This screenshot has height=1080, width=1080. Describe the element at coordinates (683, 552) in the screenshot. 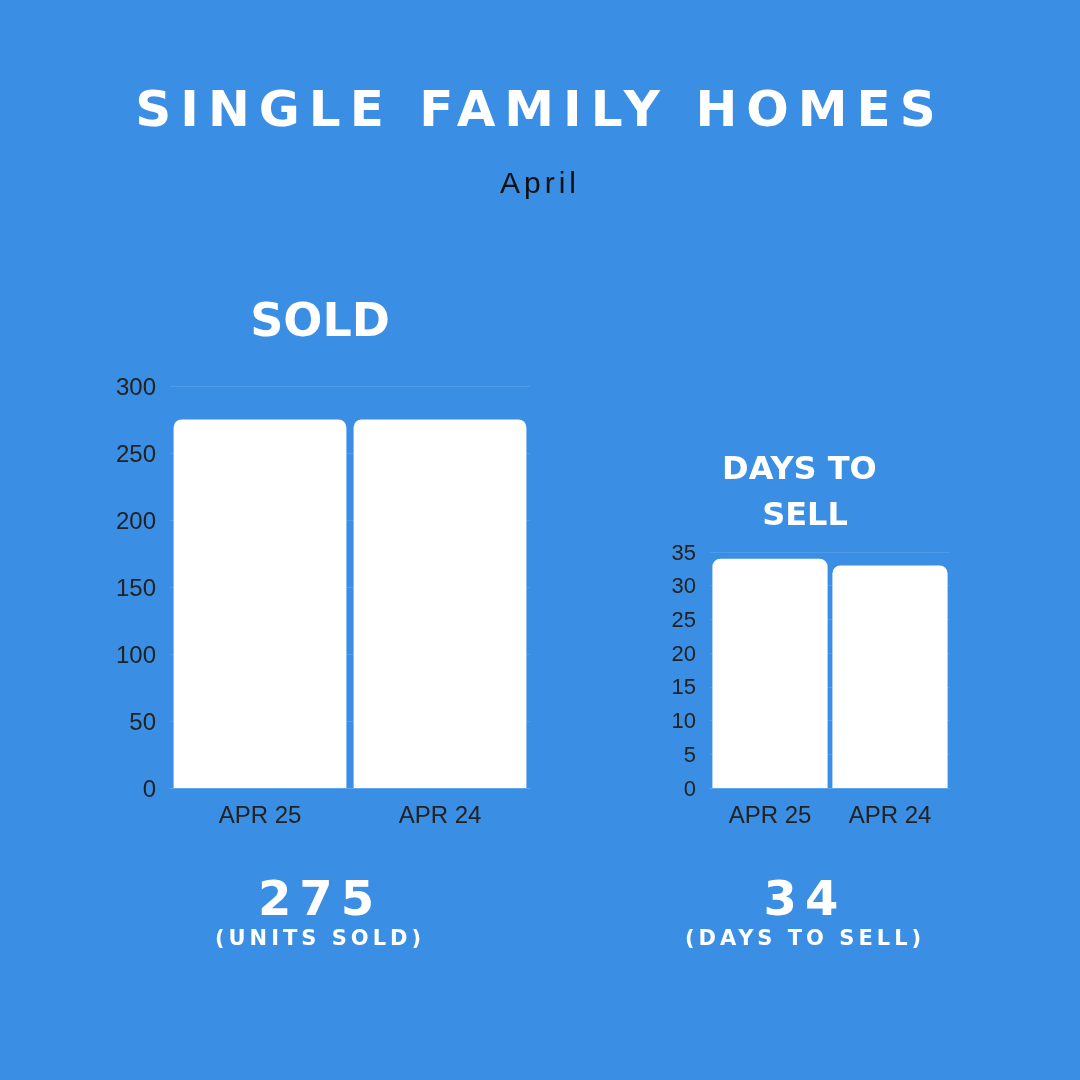

I see `y-tick-label: 35` at that location.